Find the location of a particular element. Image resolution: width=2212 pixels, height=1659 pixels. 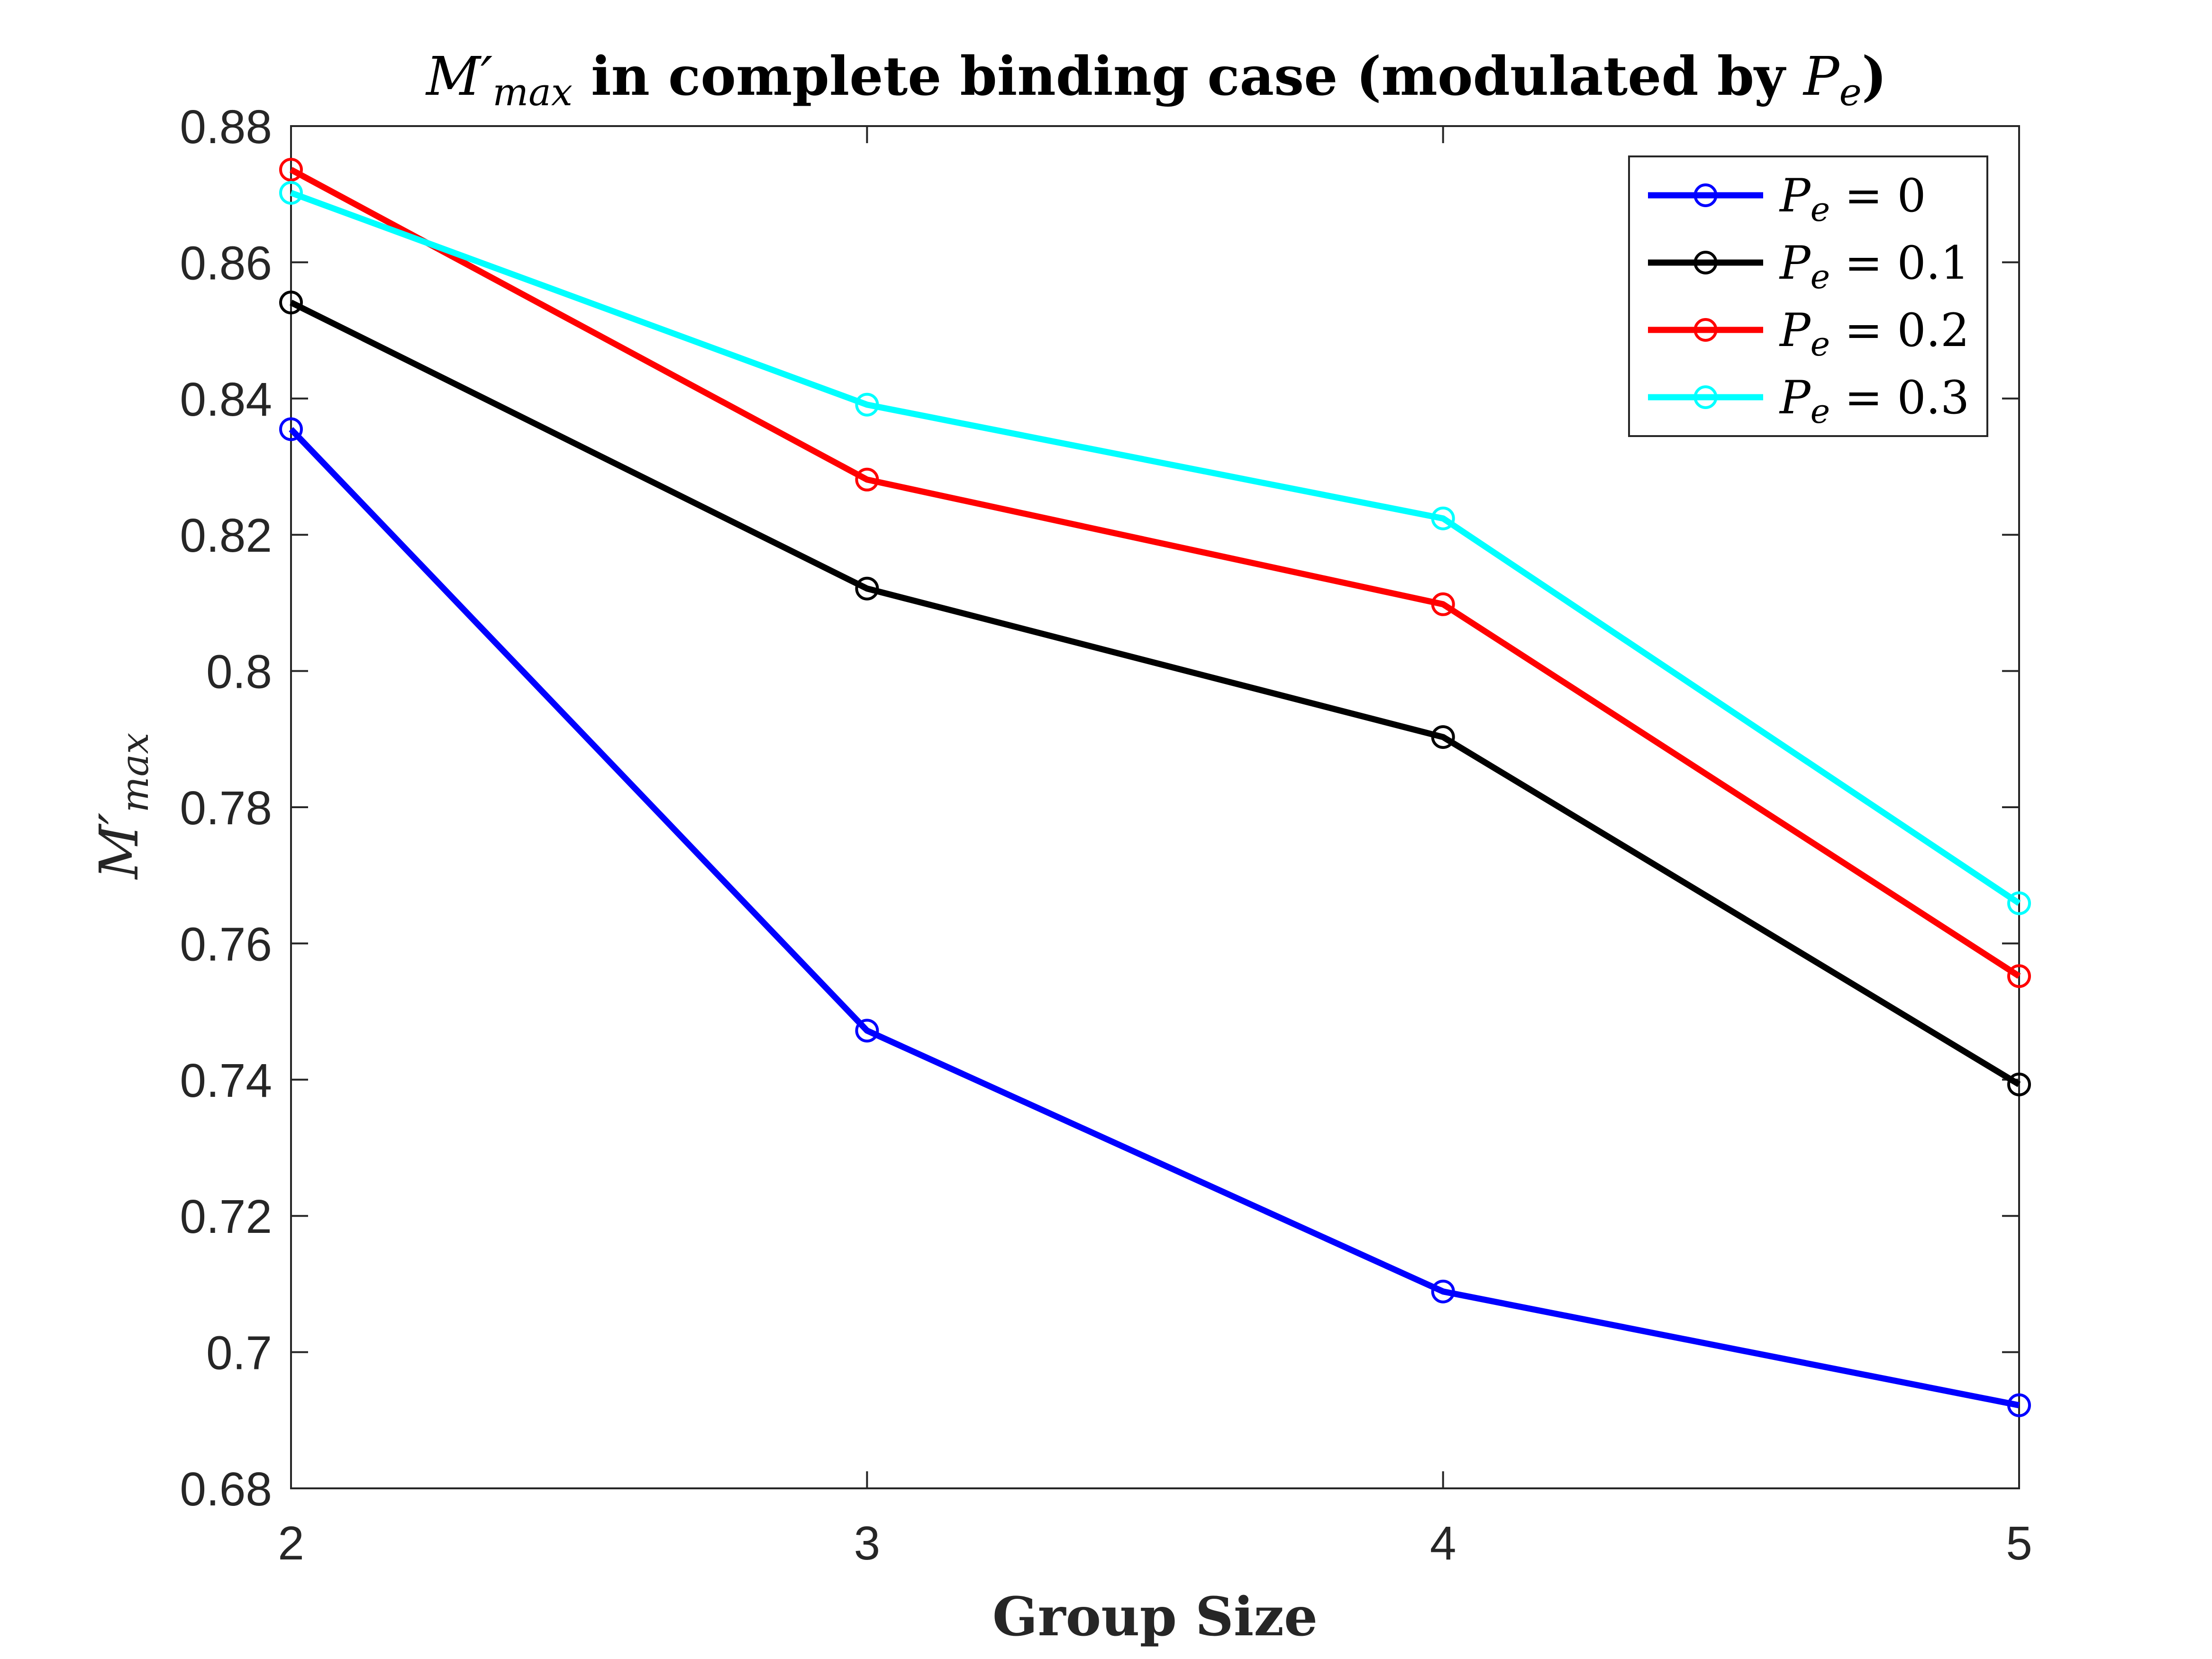

legend-box is located at coordinates (1808, 296).